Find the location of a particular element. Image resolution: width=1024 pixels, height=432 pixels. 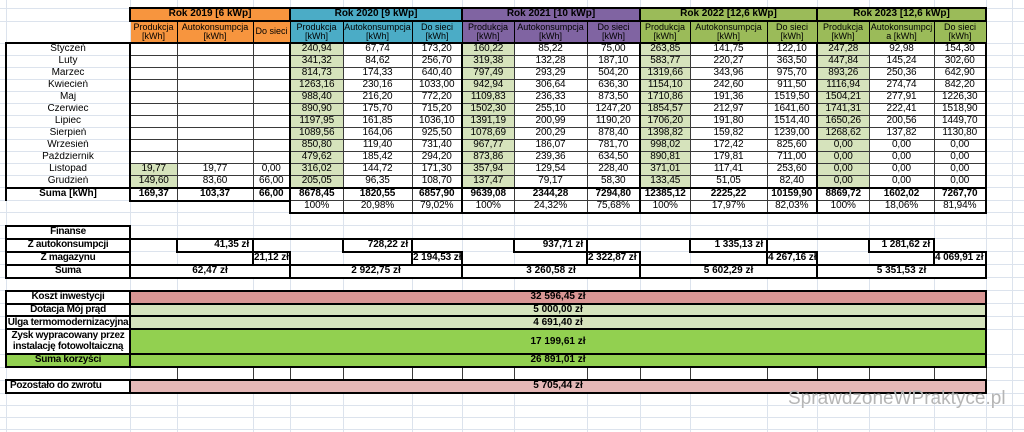

data-cell: 220,27 is located at coordinates (728, 61).